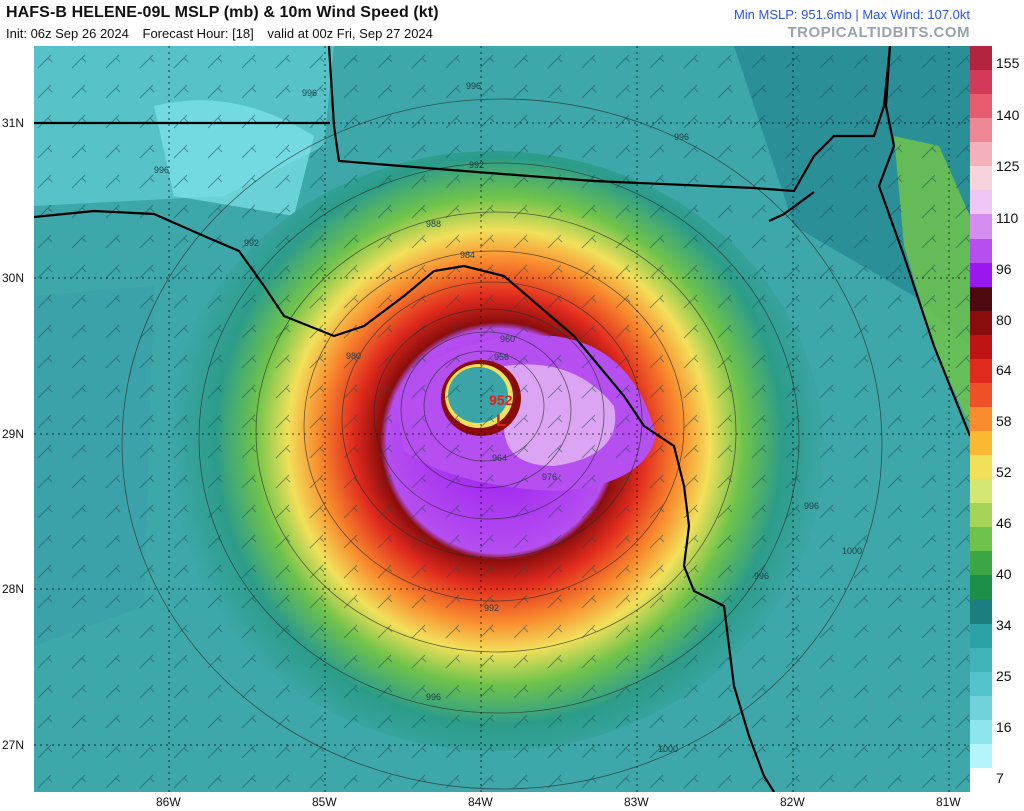 The image size is (1024, 811). I want to click on wind-speed-colorbar, so click(981, 419).